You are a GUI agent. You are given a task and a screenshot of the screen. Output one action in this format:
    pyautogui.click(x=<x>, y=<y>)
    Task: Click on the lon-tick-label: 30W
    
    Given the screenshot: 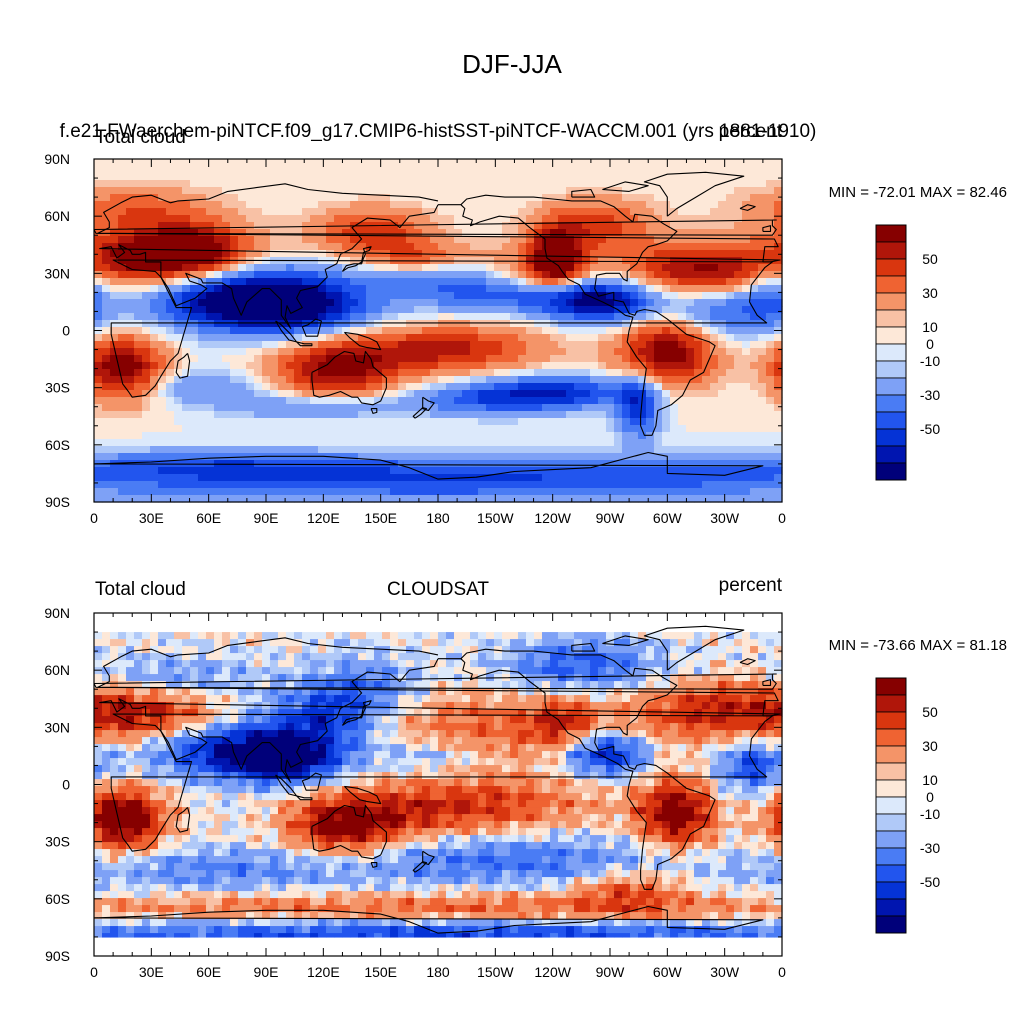 What is the action you would take?
    pyautogui.click(x=725, y=972)
    